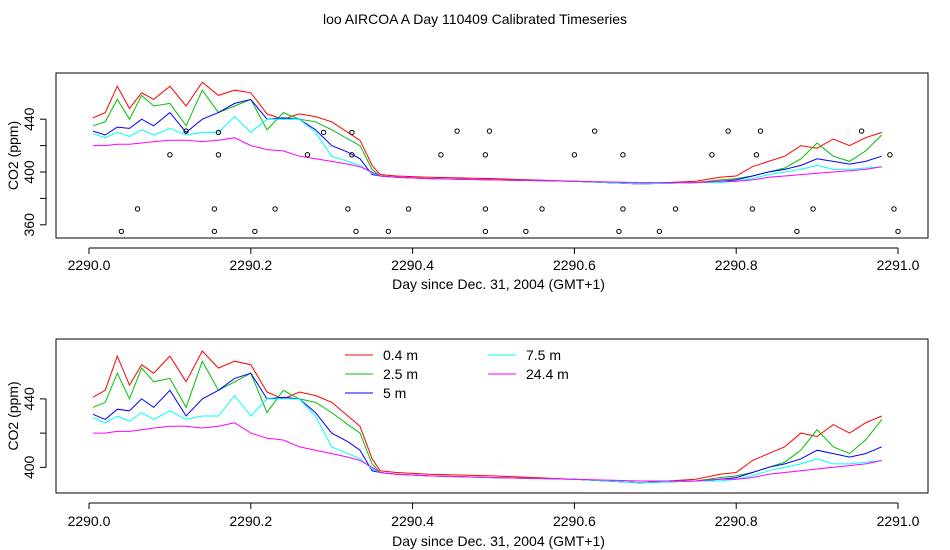 The image size is (950, 550). What do you see at coordinates (394, 393) in the screenshot?
I see `legend-label: 5 m` at bounding box center [394, 393].